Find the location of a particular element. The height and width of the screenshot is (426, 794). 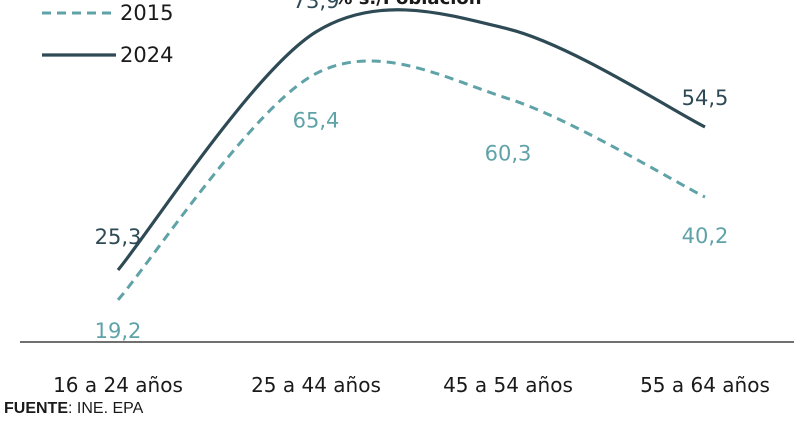

data-label-2024-3: 54,5 is located at coordinates (705, 98).